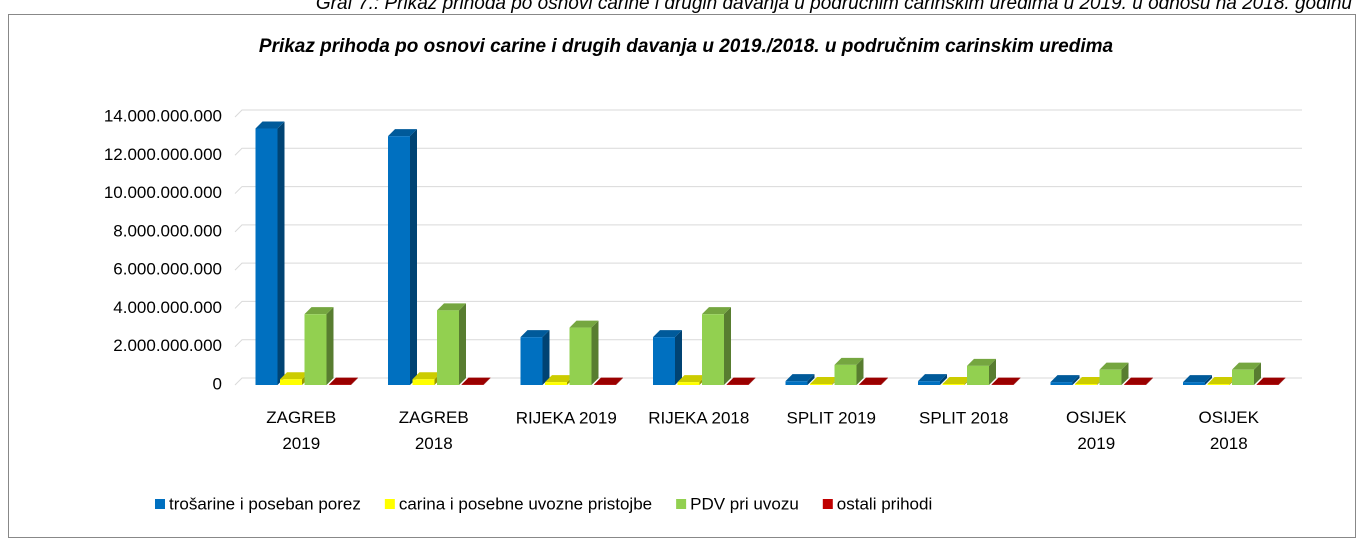 This screenshot has width=1357, height=539. What do you see at coordinates (163, 192) in the screenshot?
I see `y-tick-label: 10.000.000.000` at bounding box center [163, 192].